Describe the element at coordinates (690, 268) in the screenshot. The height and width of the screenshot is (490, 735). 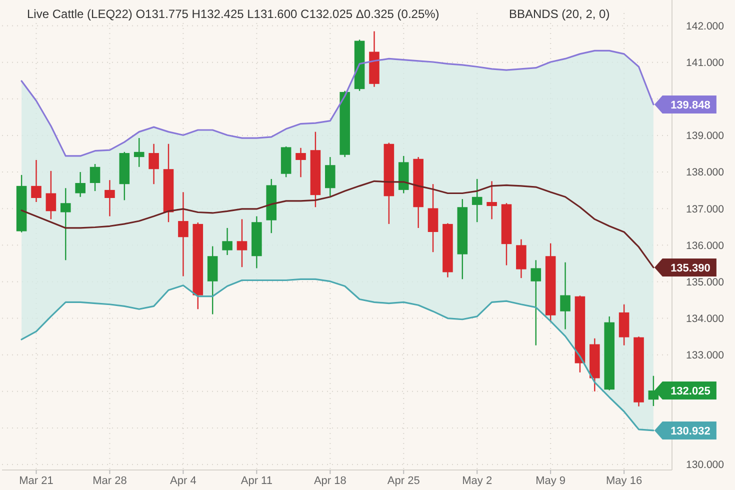
I see `data-label: 135.390` at that location.